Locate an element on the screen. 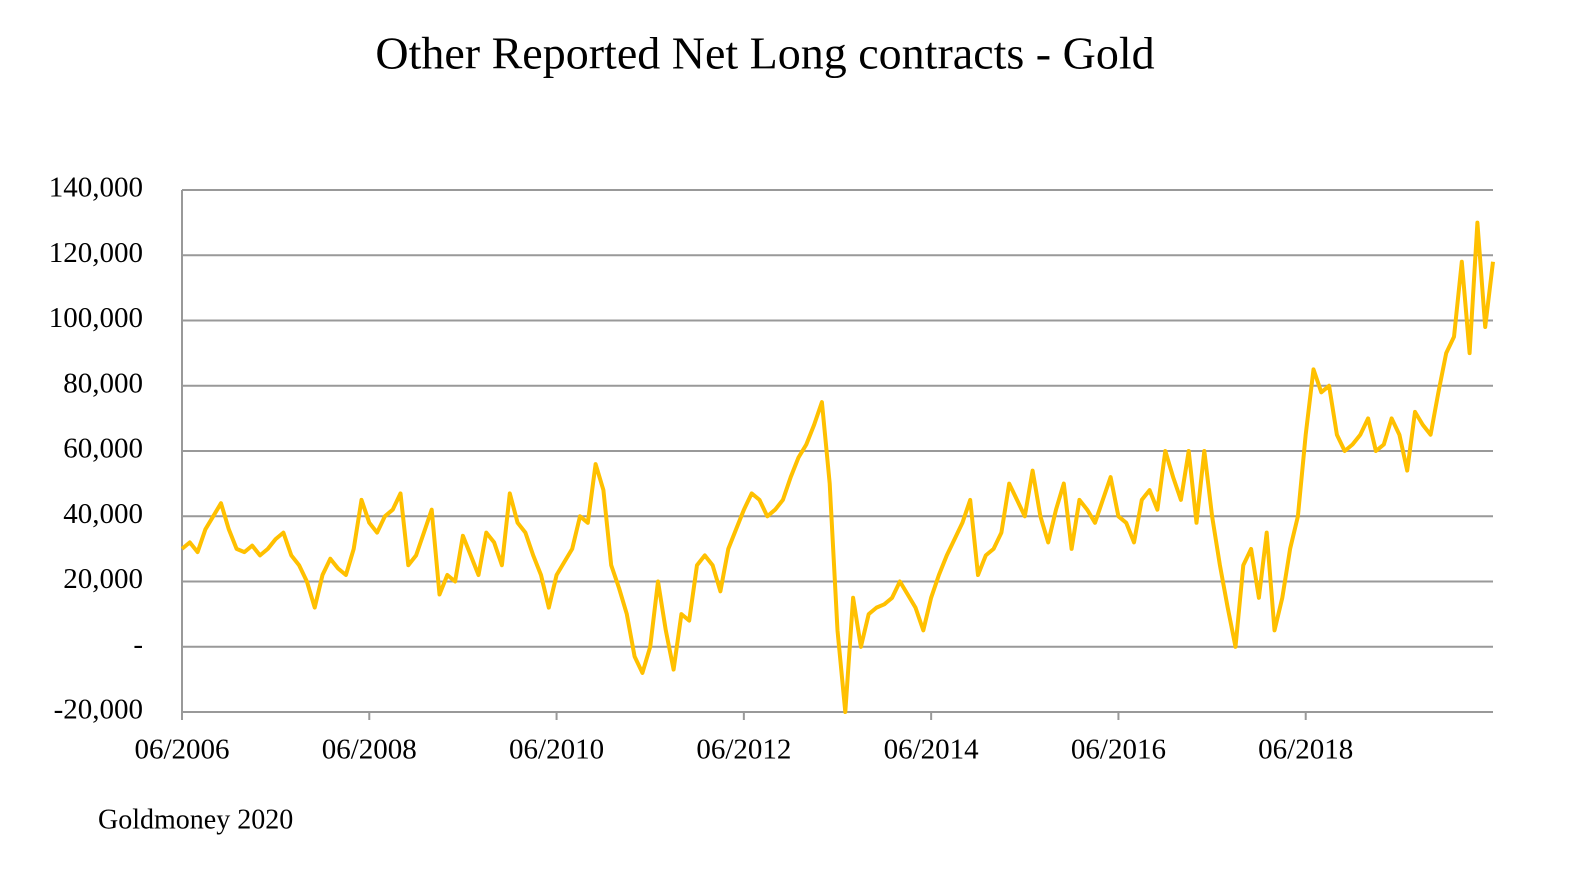 The width and height of the screenshot is (1588, 888). x-tick-label: 06/2018 is located at coordinates (1305, 750).